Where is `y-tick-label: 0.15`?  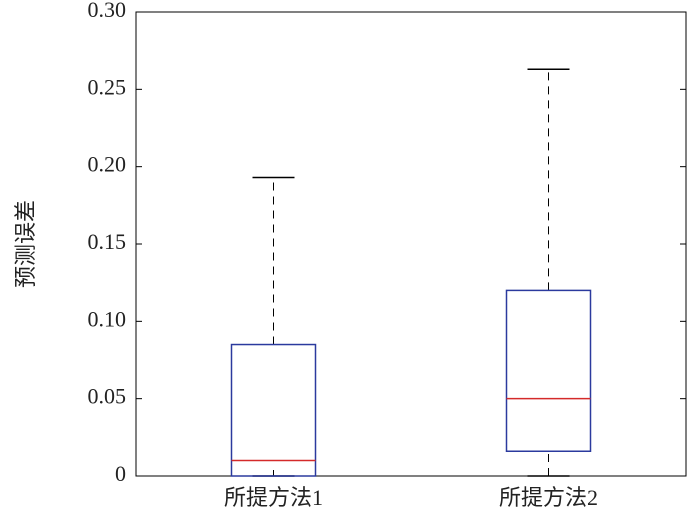 y-tick-label: 0.15 is located at coordinates (107, 241).